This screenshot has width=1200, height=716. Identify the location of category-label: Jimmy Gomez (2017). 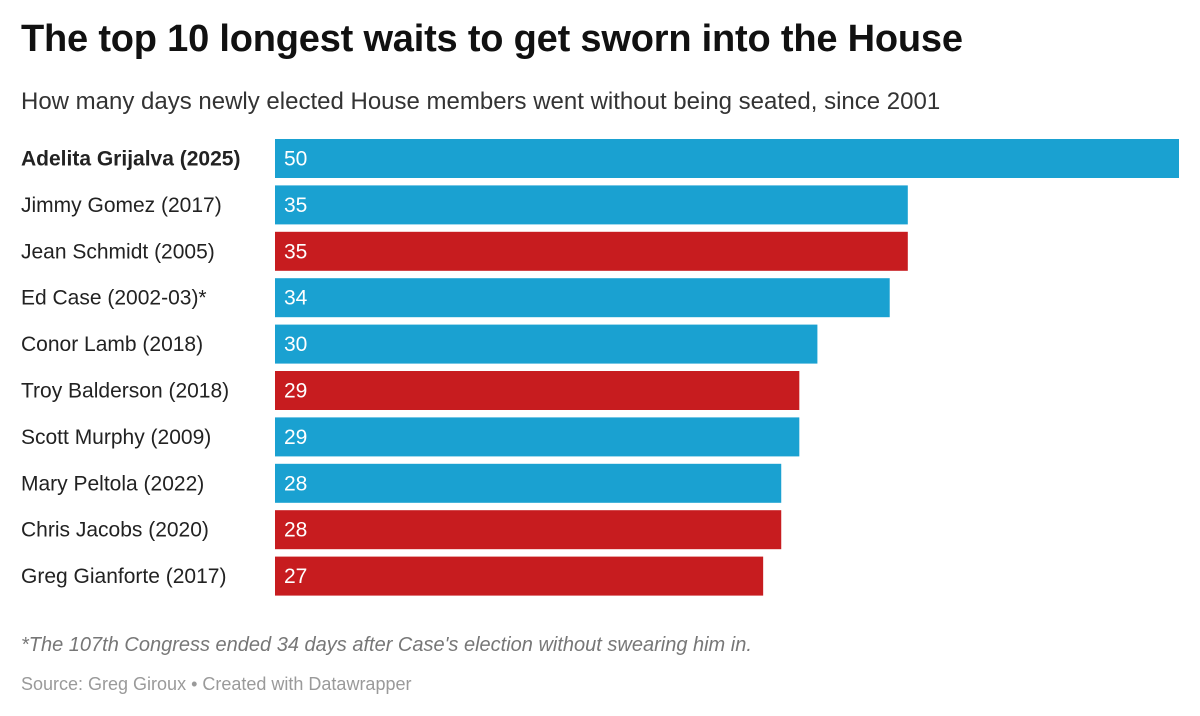
(121, 205).